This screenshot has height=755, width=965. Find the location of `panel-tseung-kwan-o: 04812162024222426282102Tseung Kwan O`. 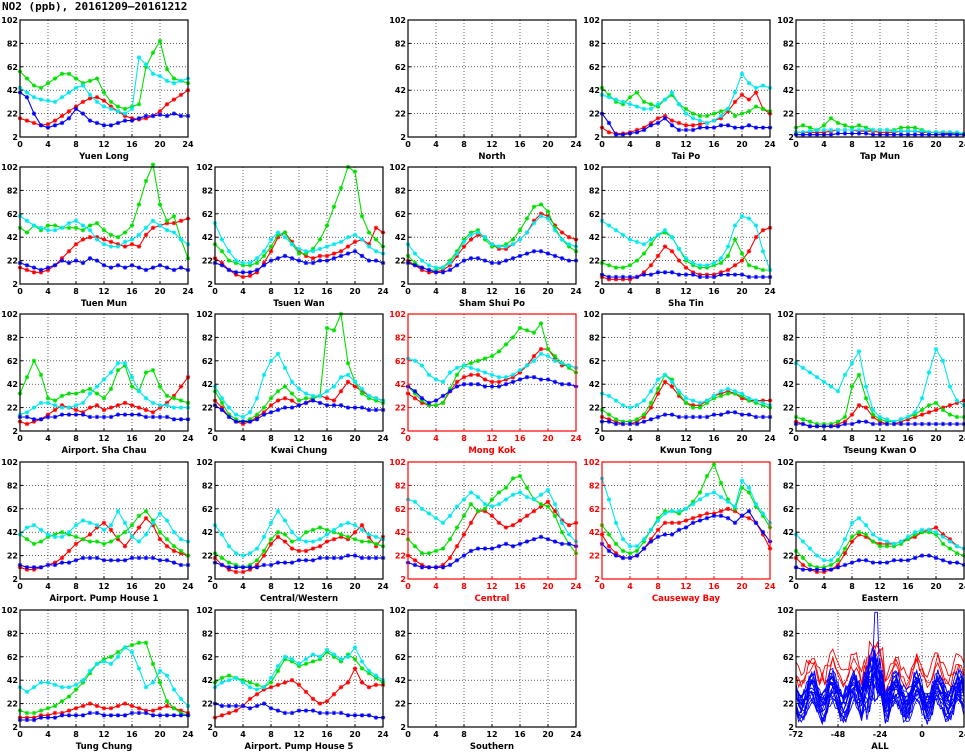

panel-tseung-kwan-o: 04812162024222426282102Tseung Kwan O is located at coordinates (871, 383).